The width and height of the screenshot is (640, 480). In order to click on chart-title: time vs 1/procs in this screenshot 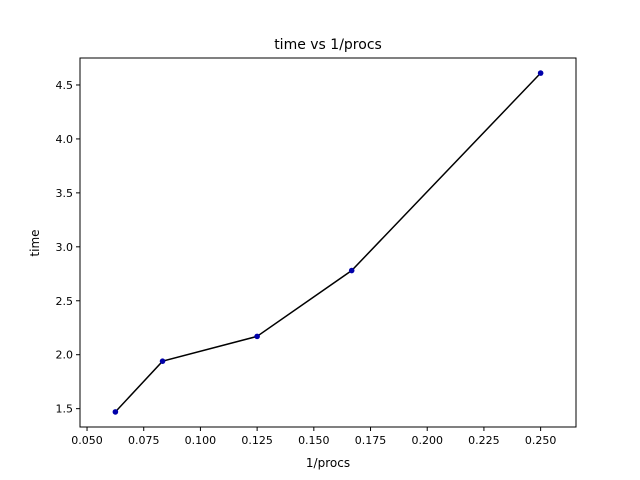, I will do `click(328, 45)`.